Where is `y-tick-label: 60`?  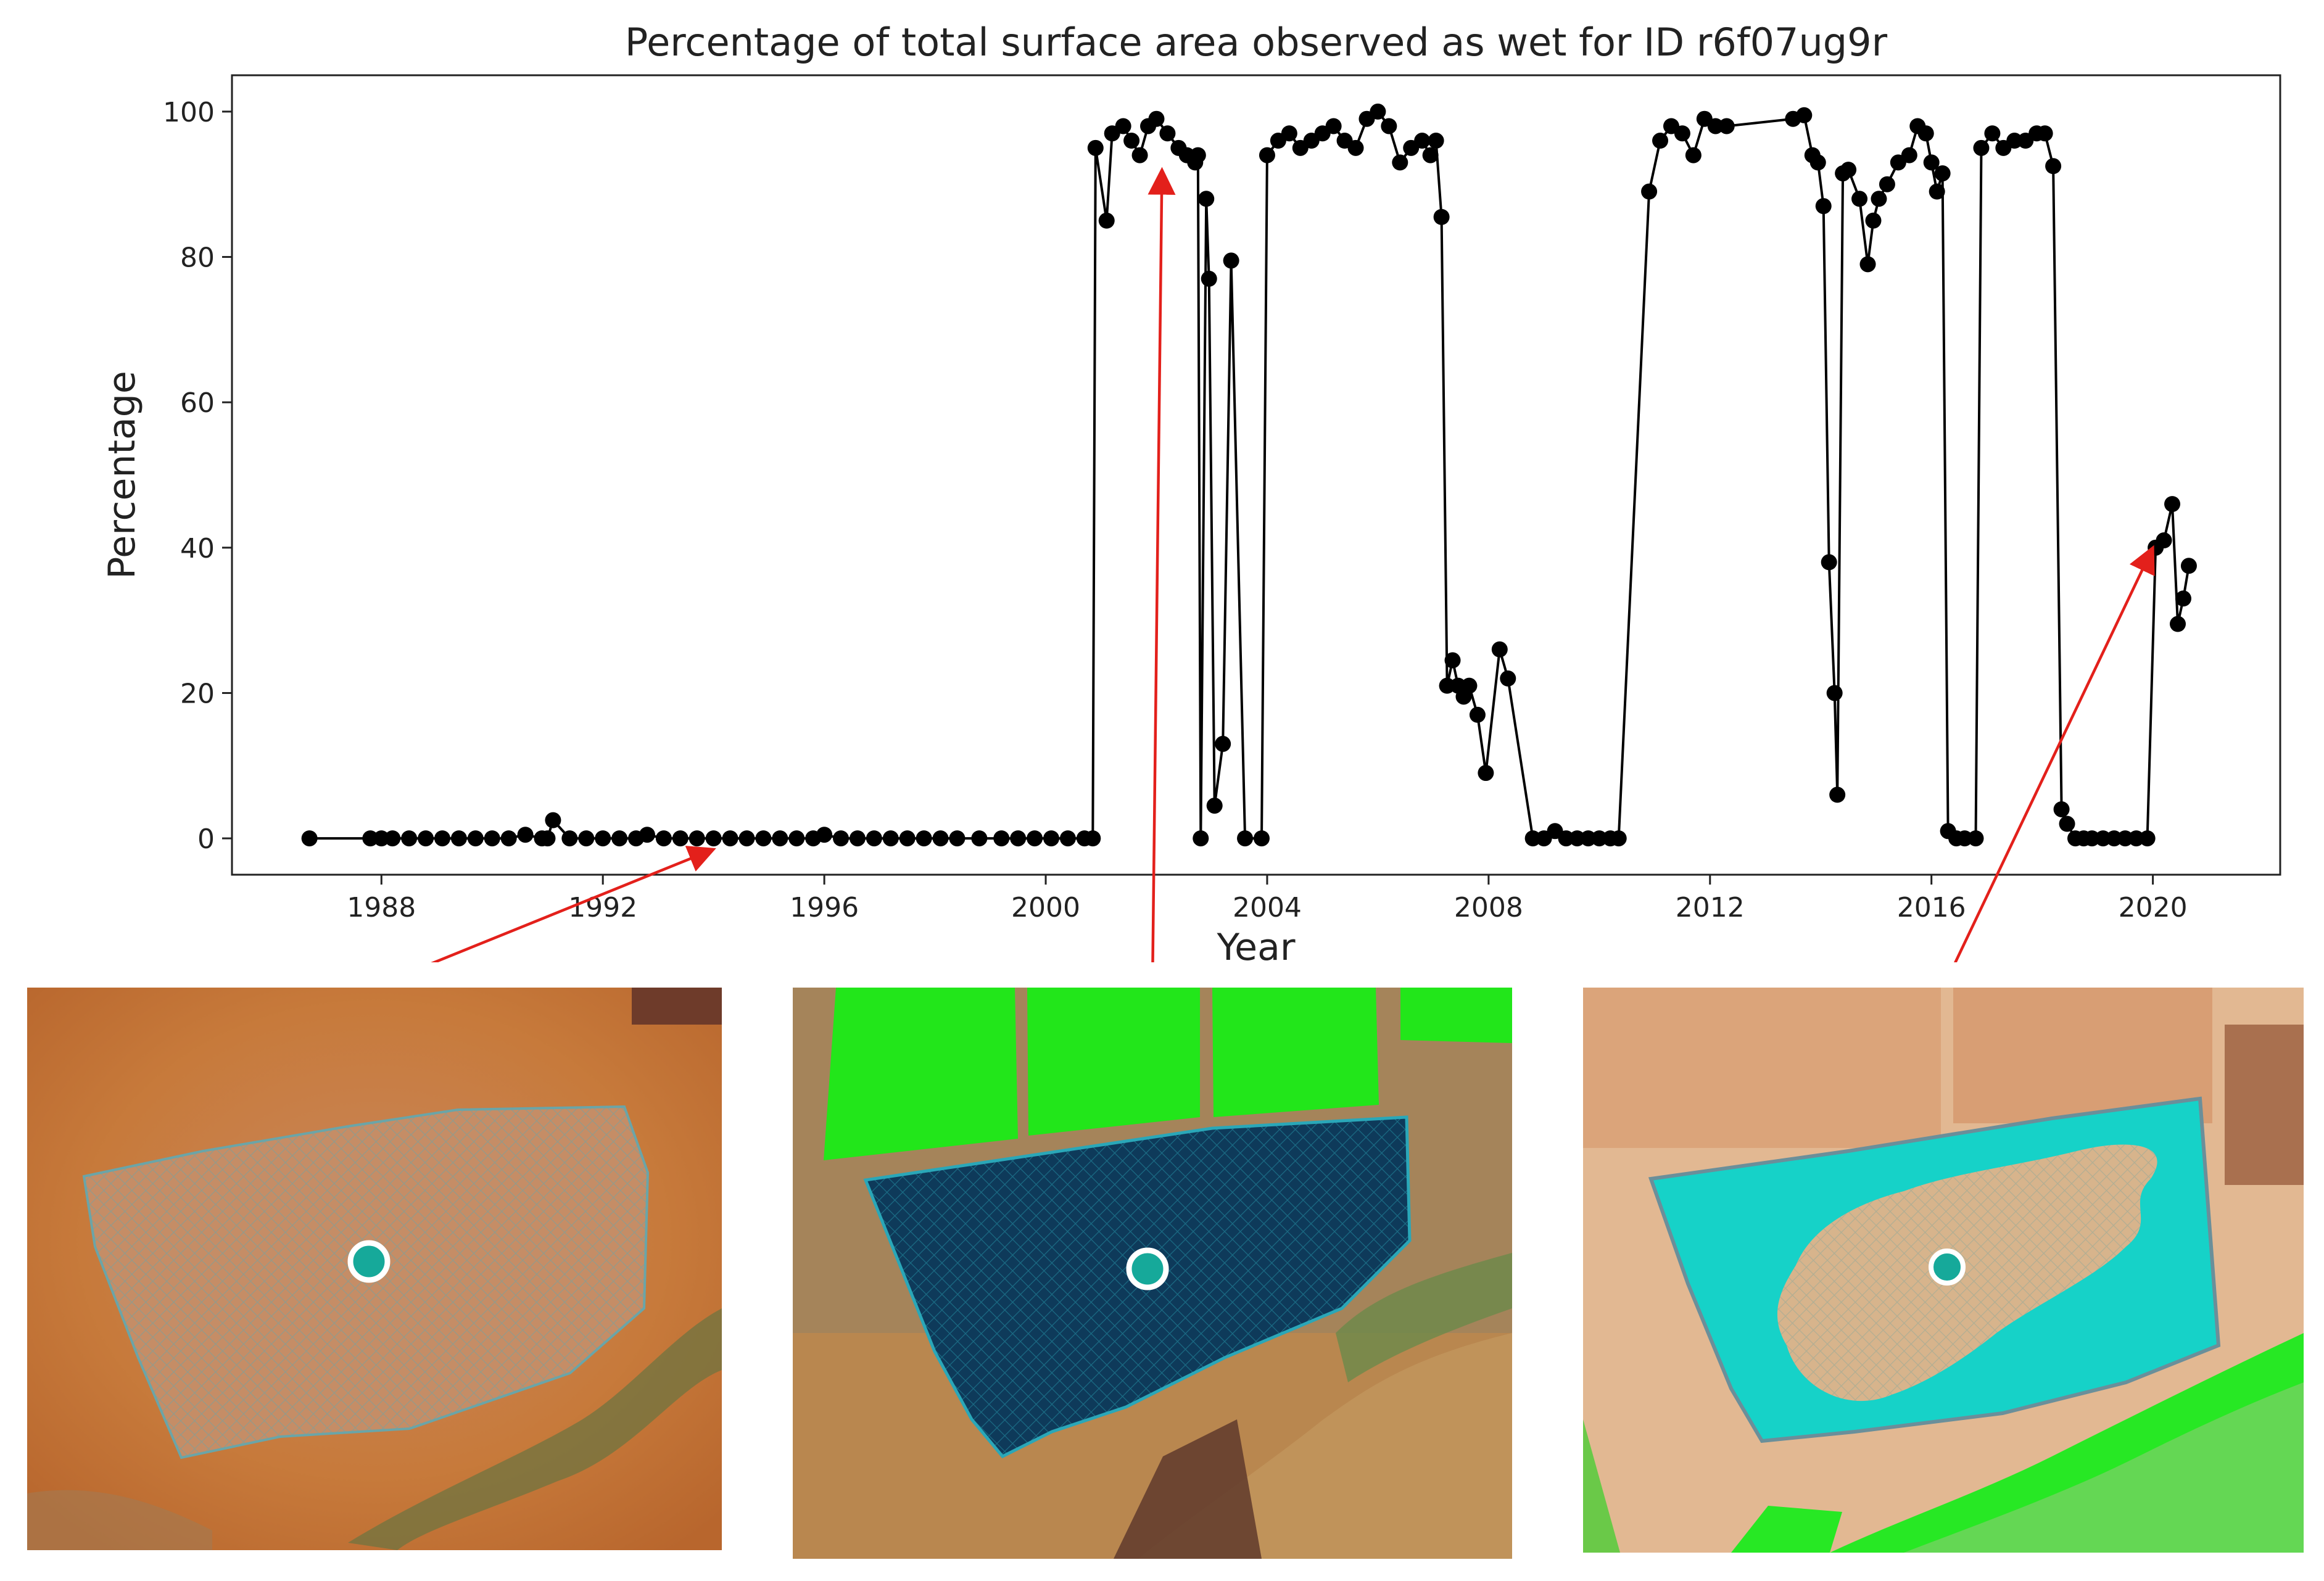 y-tick-label: 60 is located at coordinates (198, 403).